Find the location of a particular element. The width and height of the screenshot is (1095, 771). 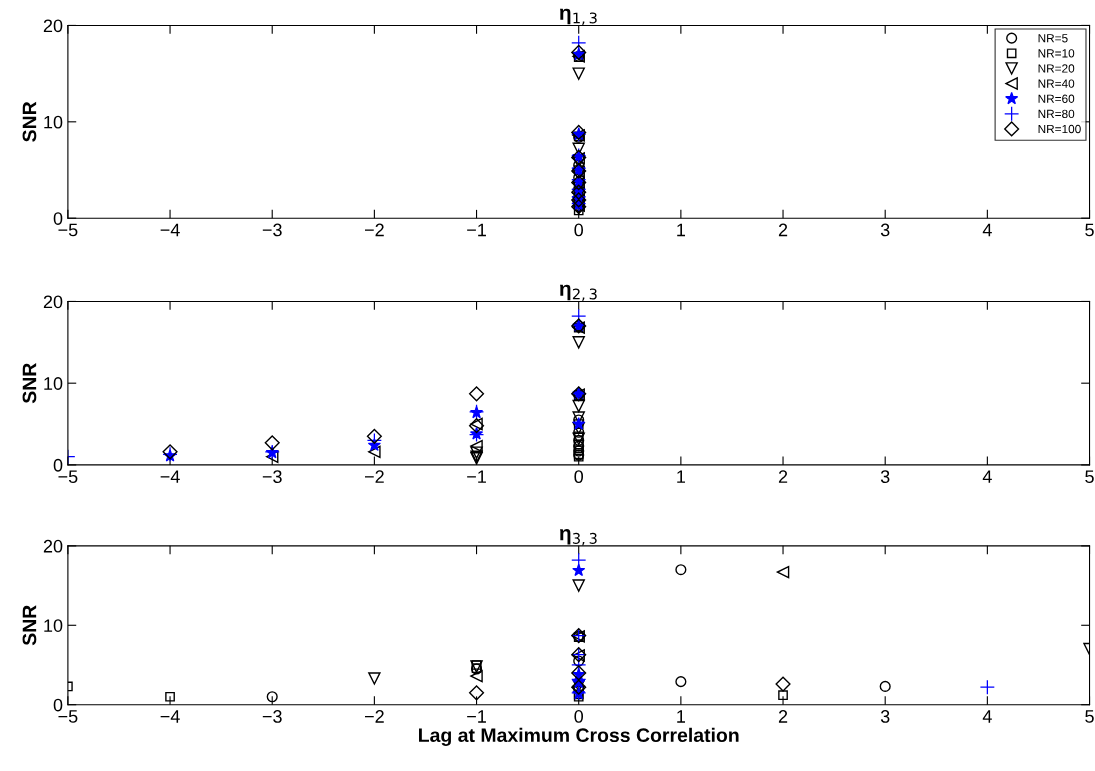

legend-label: NR=80 is located at coordinates (1056, 114).